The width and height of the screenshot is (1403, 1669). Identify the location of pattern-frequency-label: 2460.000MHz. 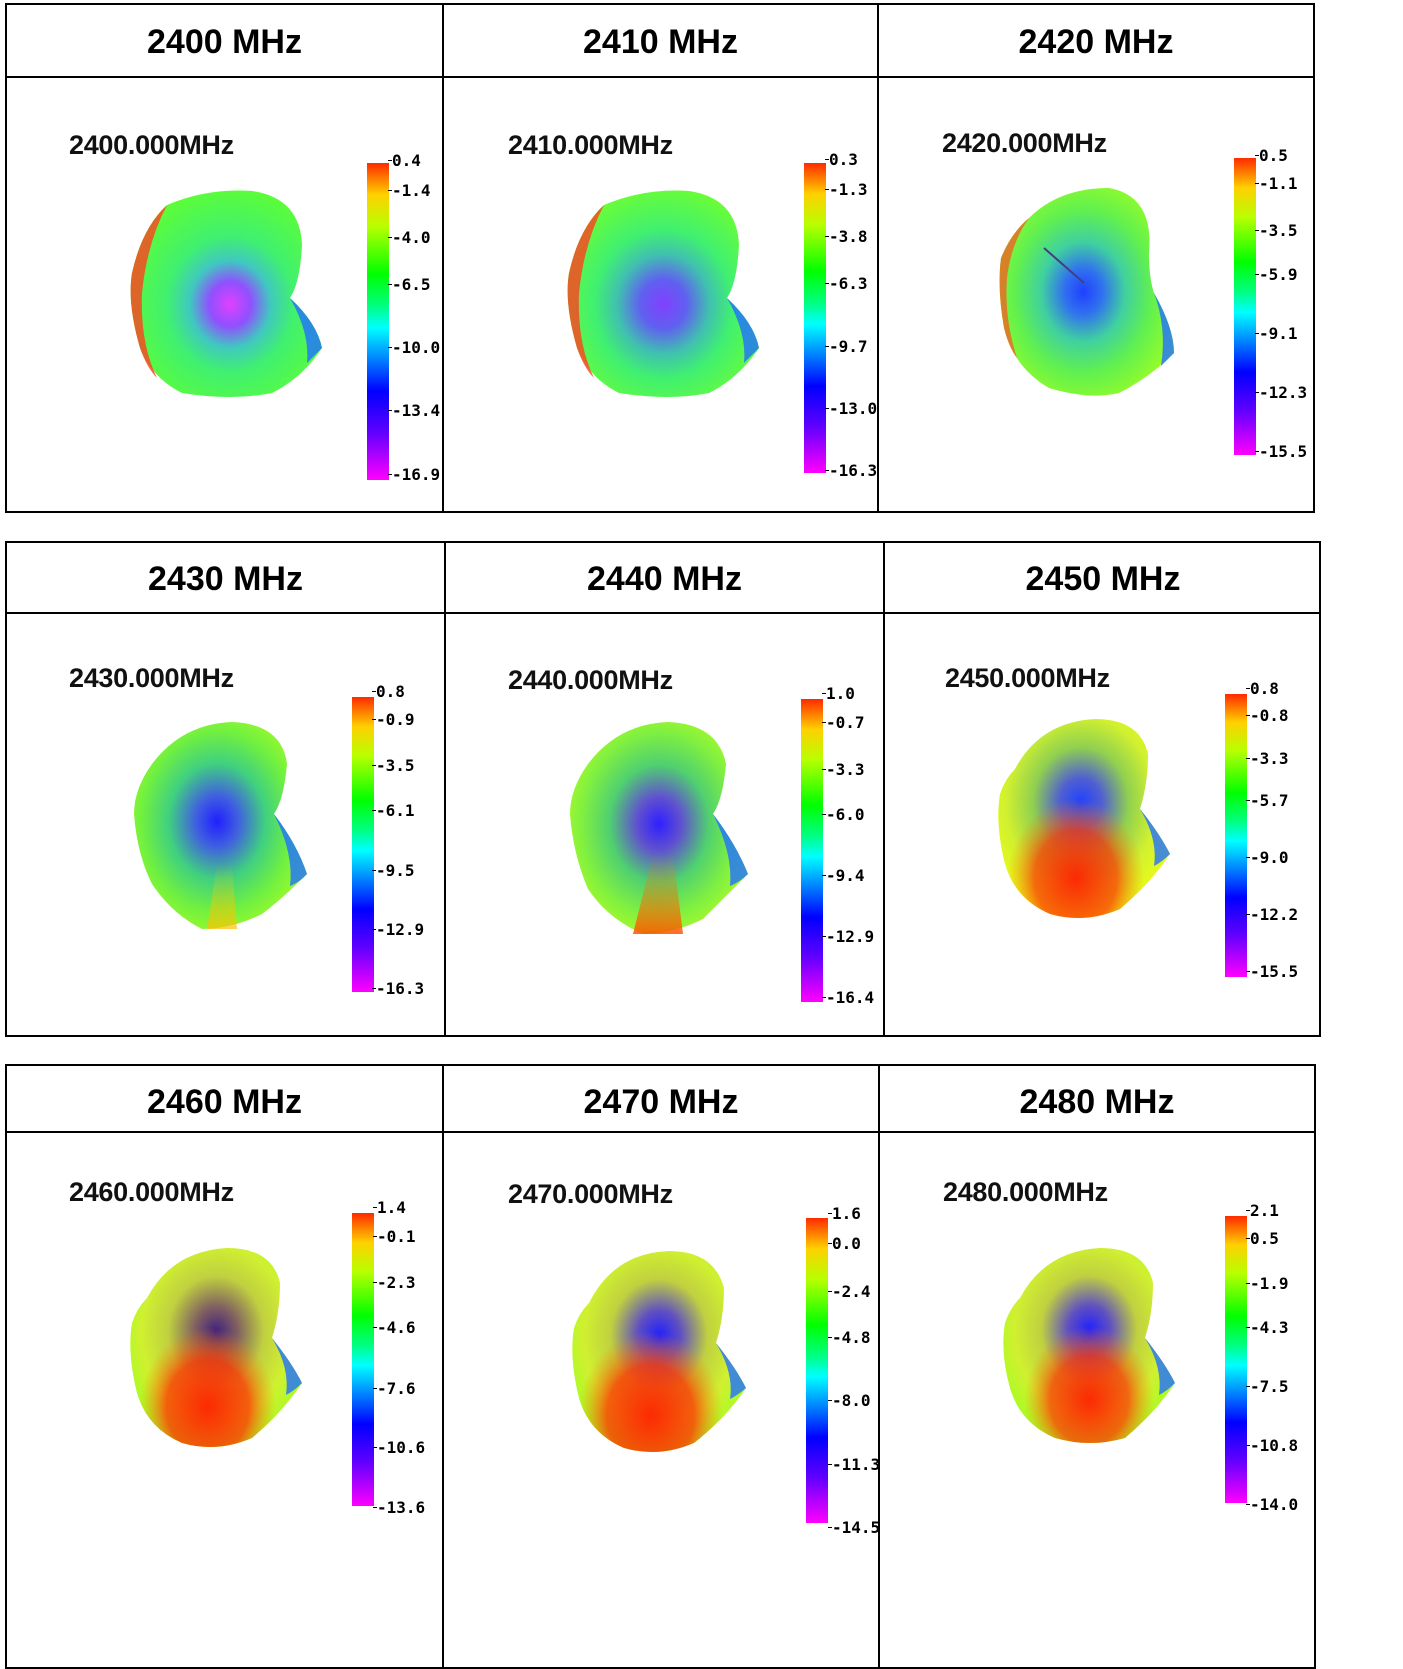
(151, 1192).